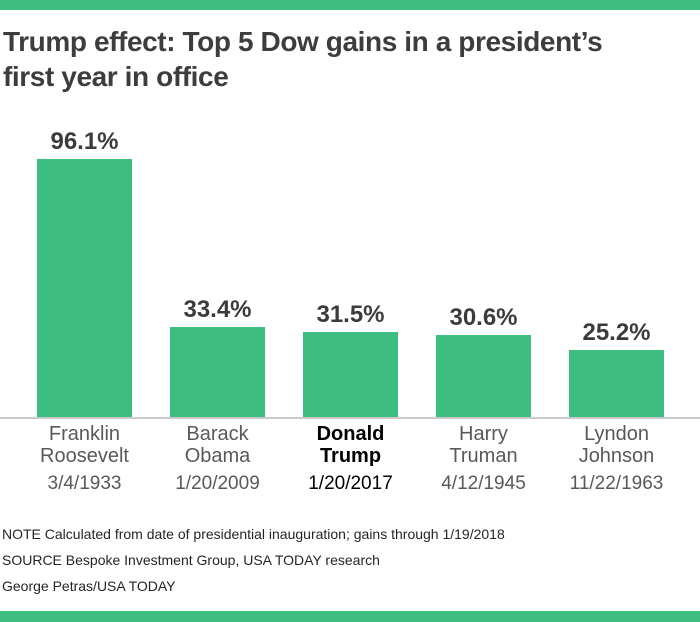  I want to click on x-axis-line, so click(350, 418).